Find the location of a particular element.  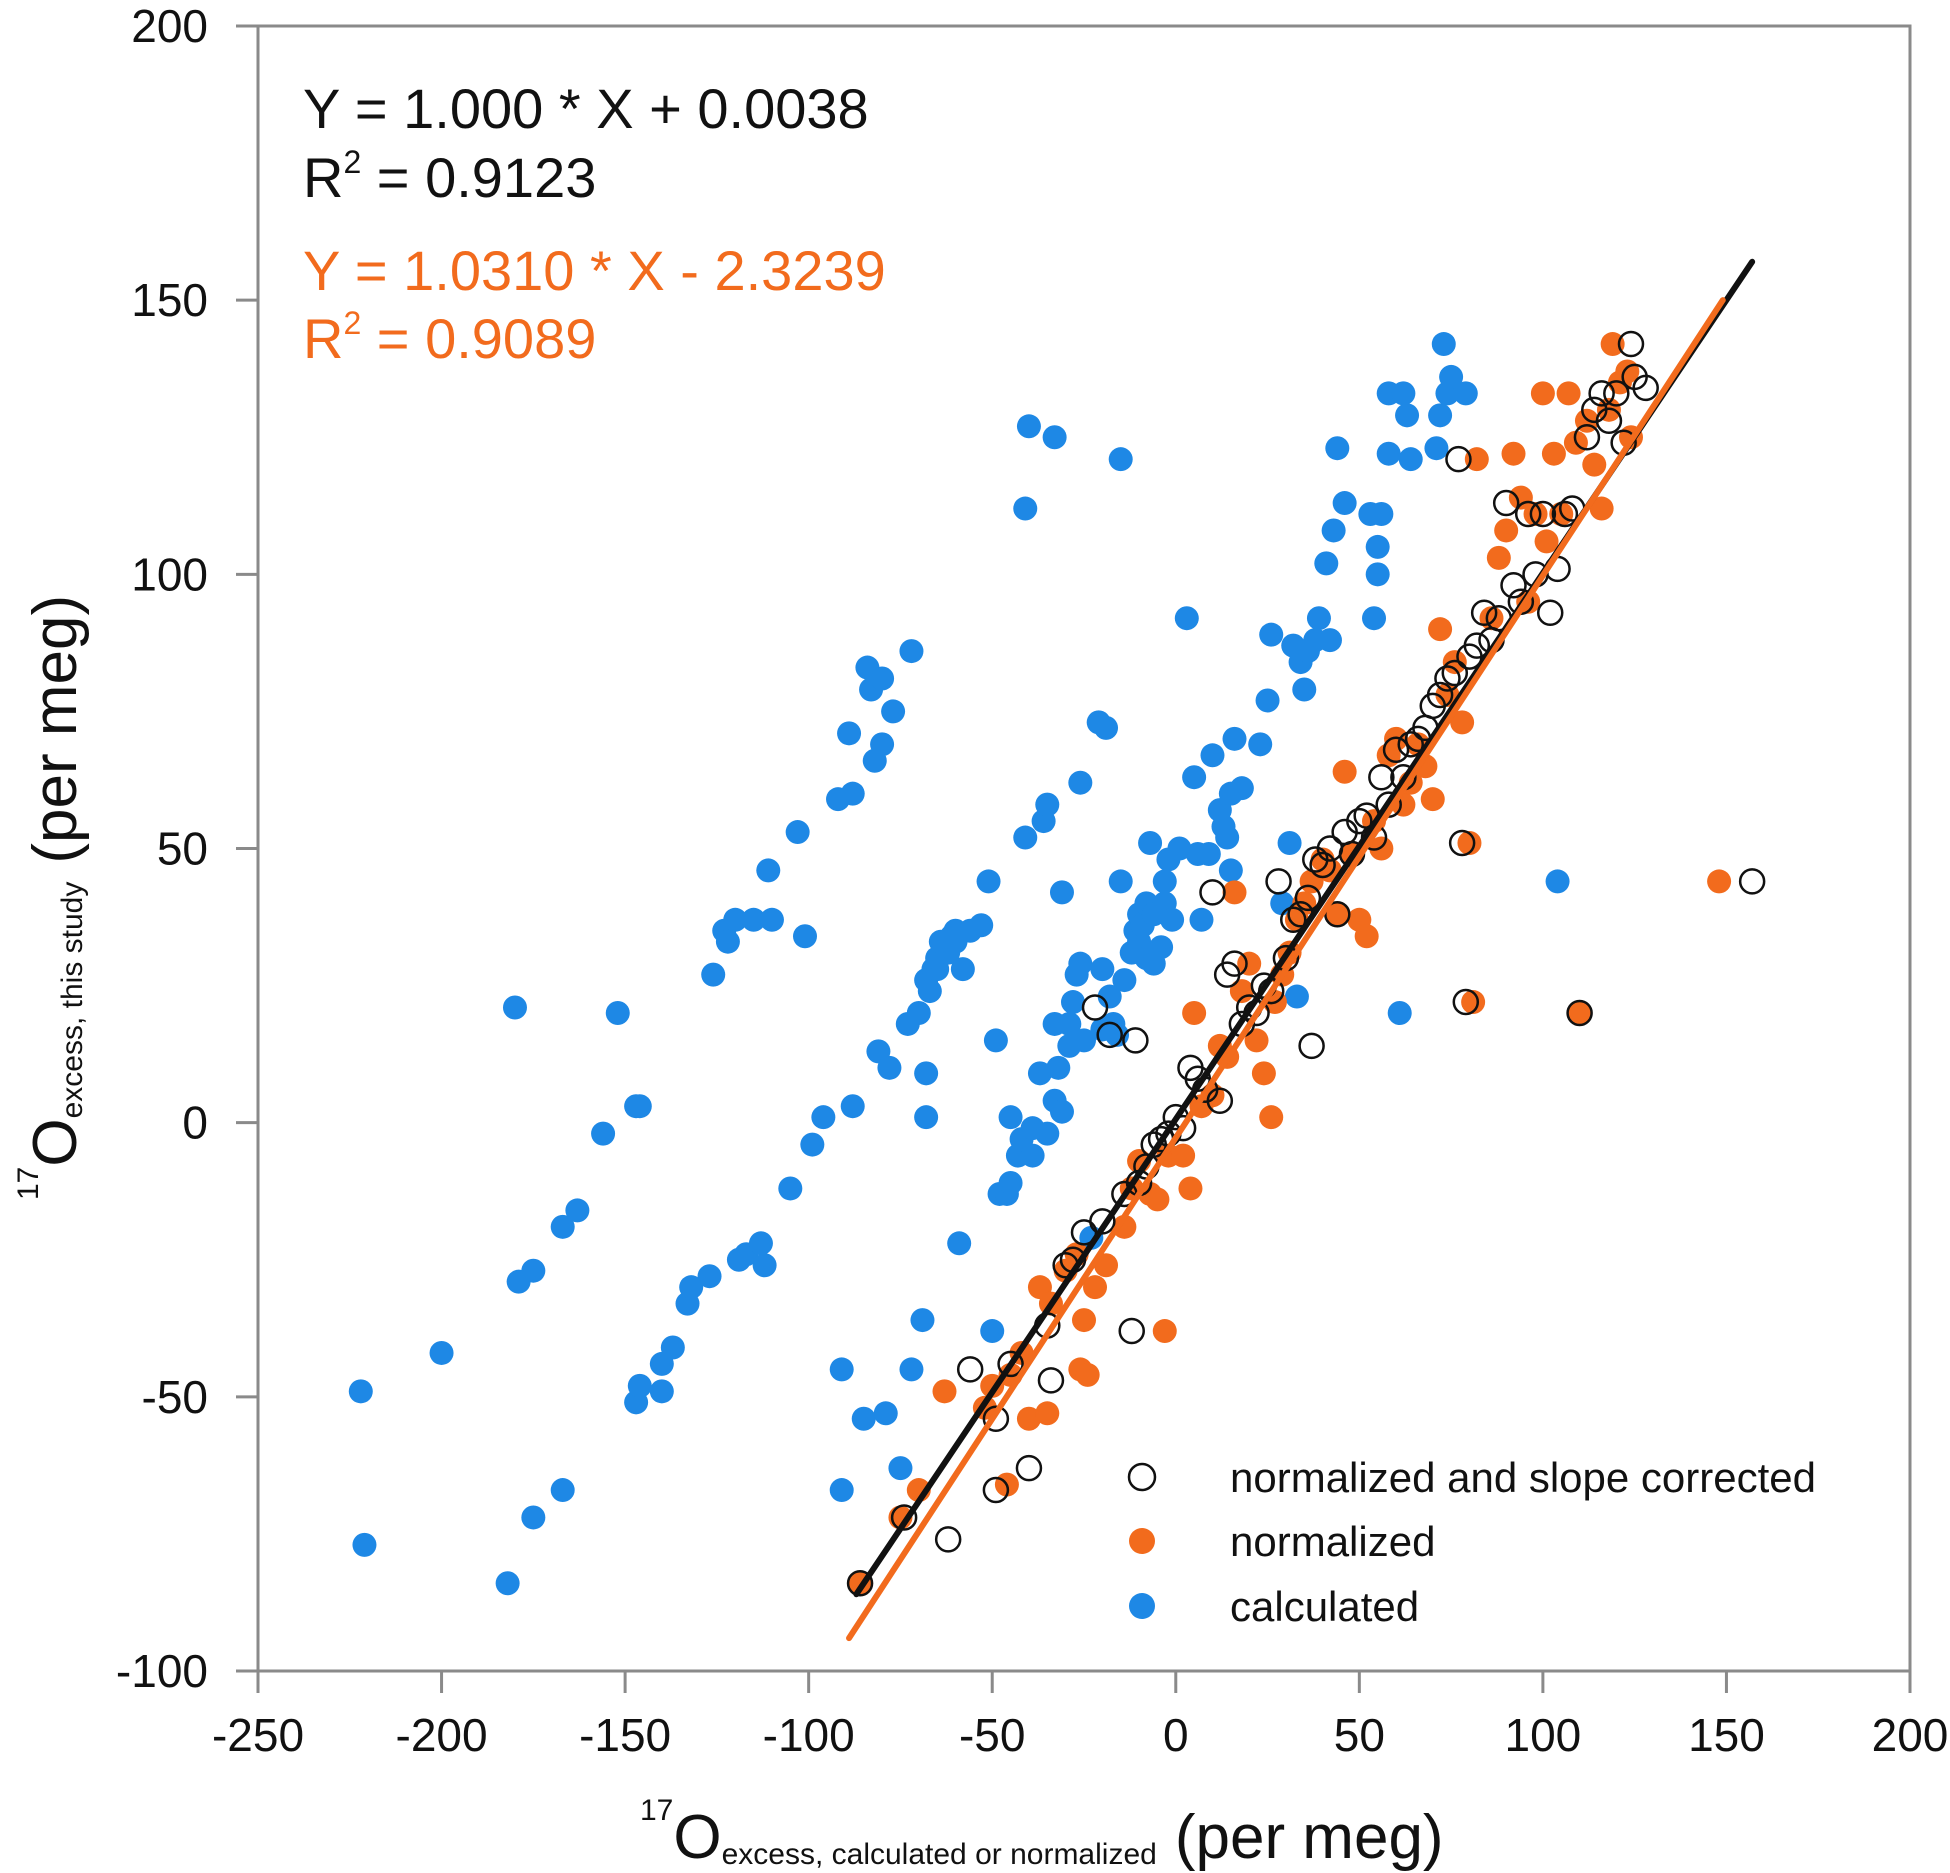

legend-label-slope-corrected: normalized and slope corrected is located at coordinates (1523, 1477).